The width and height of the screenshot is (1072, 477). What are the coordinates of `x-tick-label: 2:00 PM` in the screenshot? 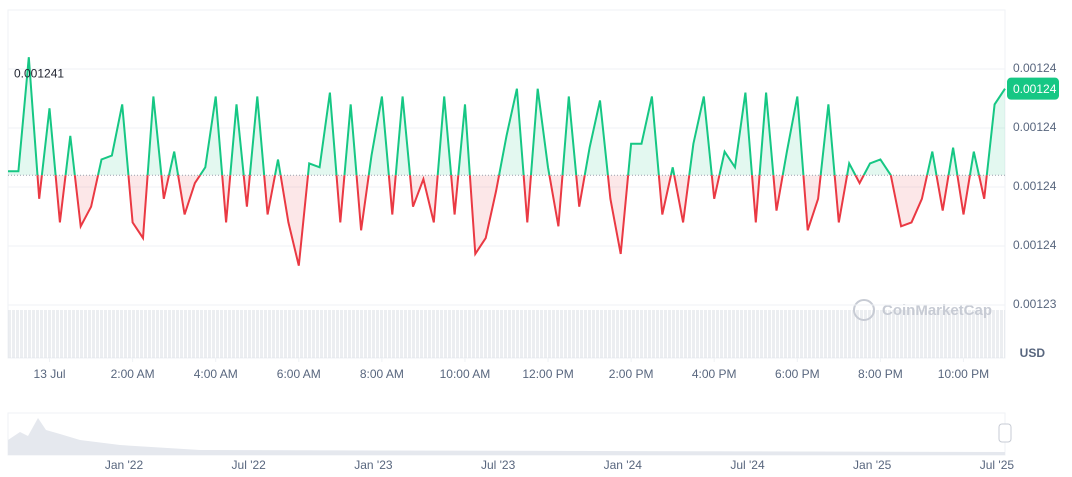 It's located at (631, 374).